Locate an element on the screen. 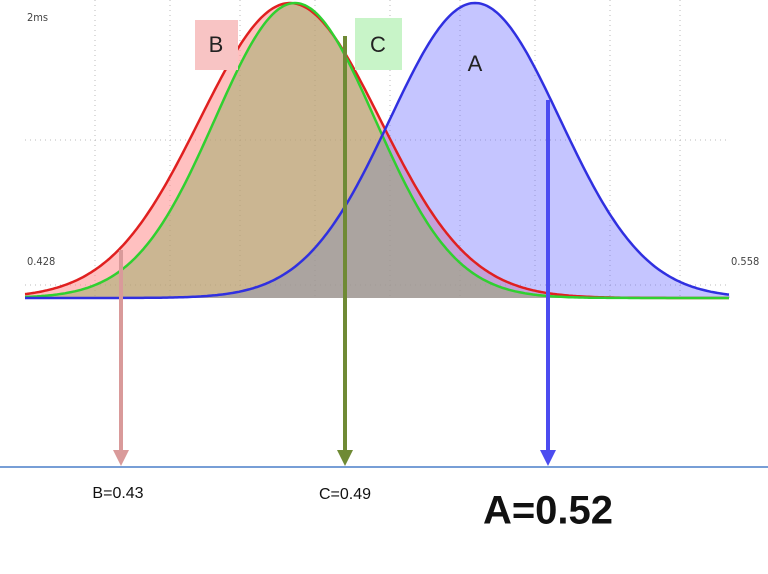  label-box-b is located at coordinates (216, 45).